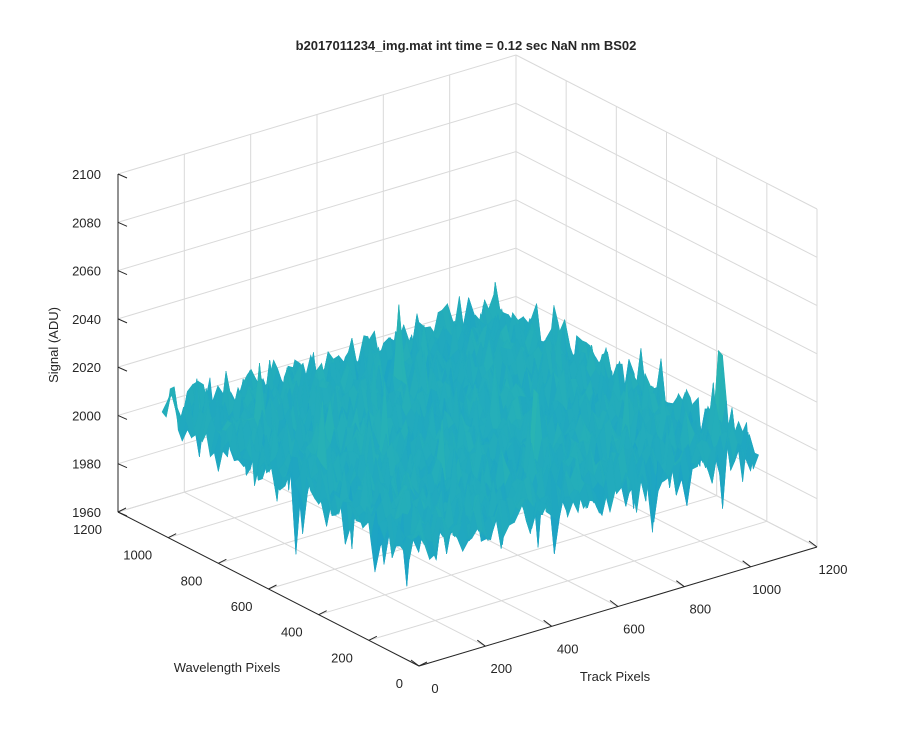 Image resolution: width=900 pixels, height=755 pixels. What do you see at coordinates (568, 648) in the screenshot?
I see `x-tick-label: 400` at bounding box center [568, 648].